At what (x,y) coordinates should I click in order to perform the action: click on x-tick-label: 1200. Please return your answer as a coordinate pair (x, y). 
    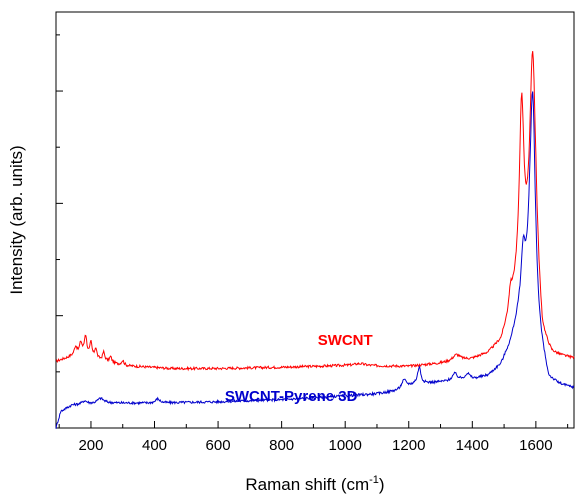
    Looking at the image, I should click on (408, 445).